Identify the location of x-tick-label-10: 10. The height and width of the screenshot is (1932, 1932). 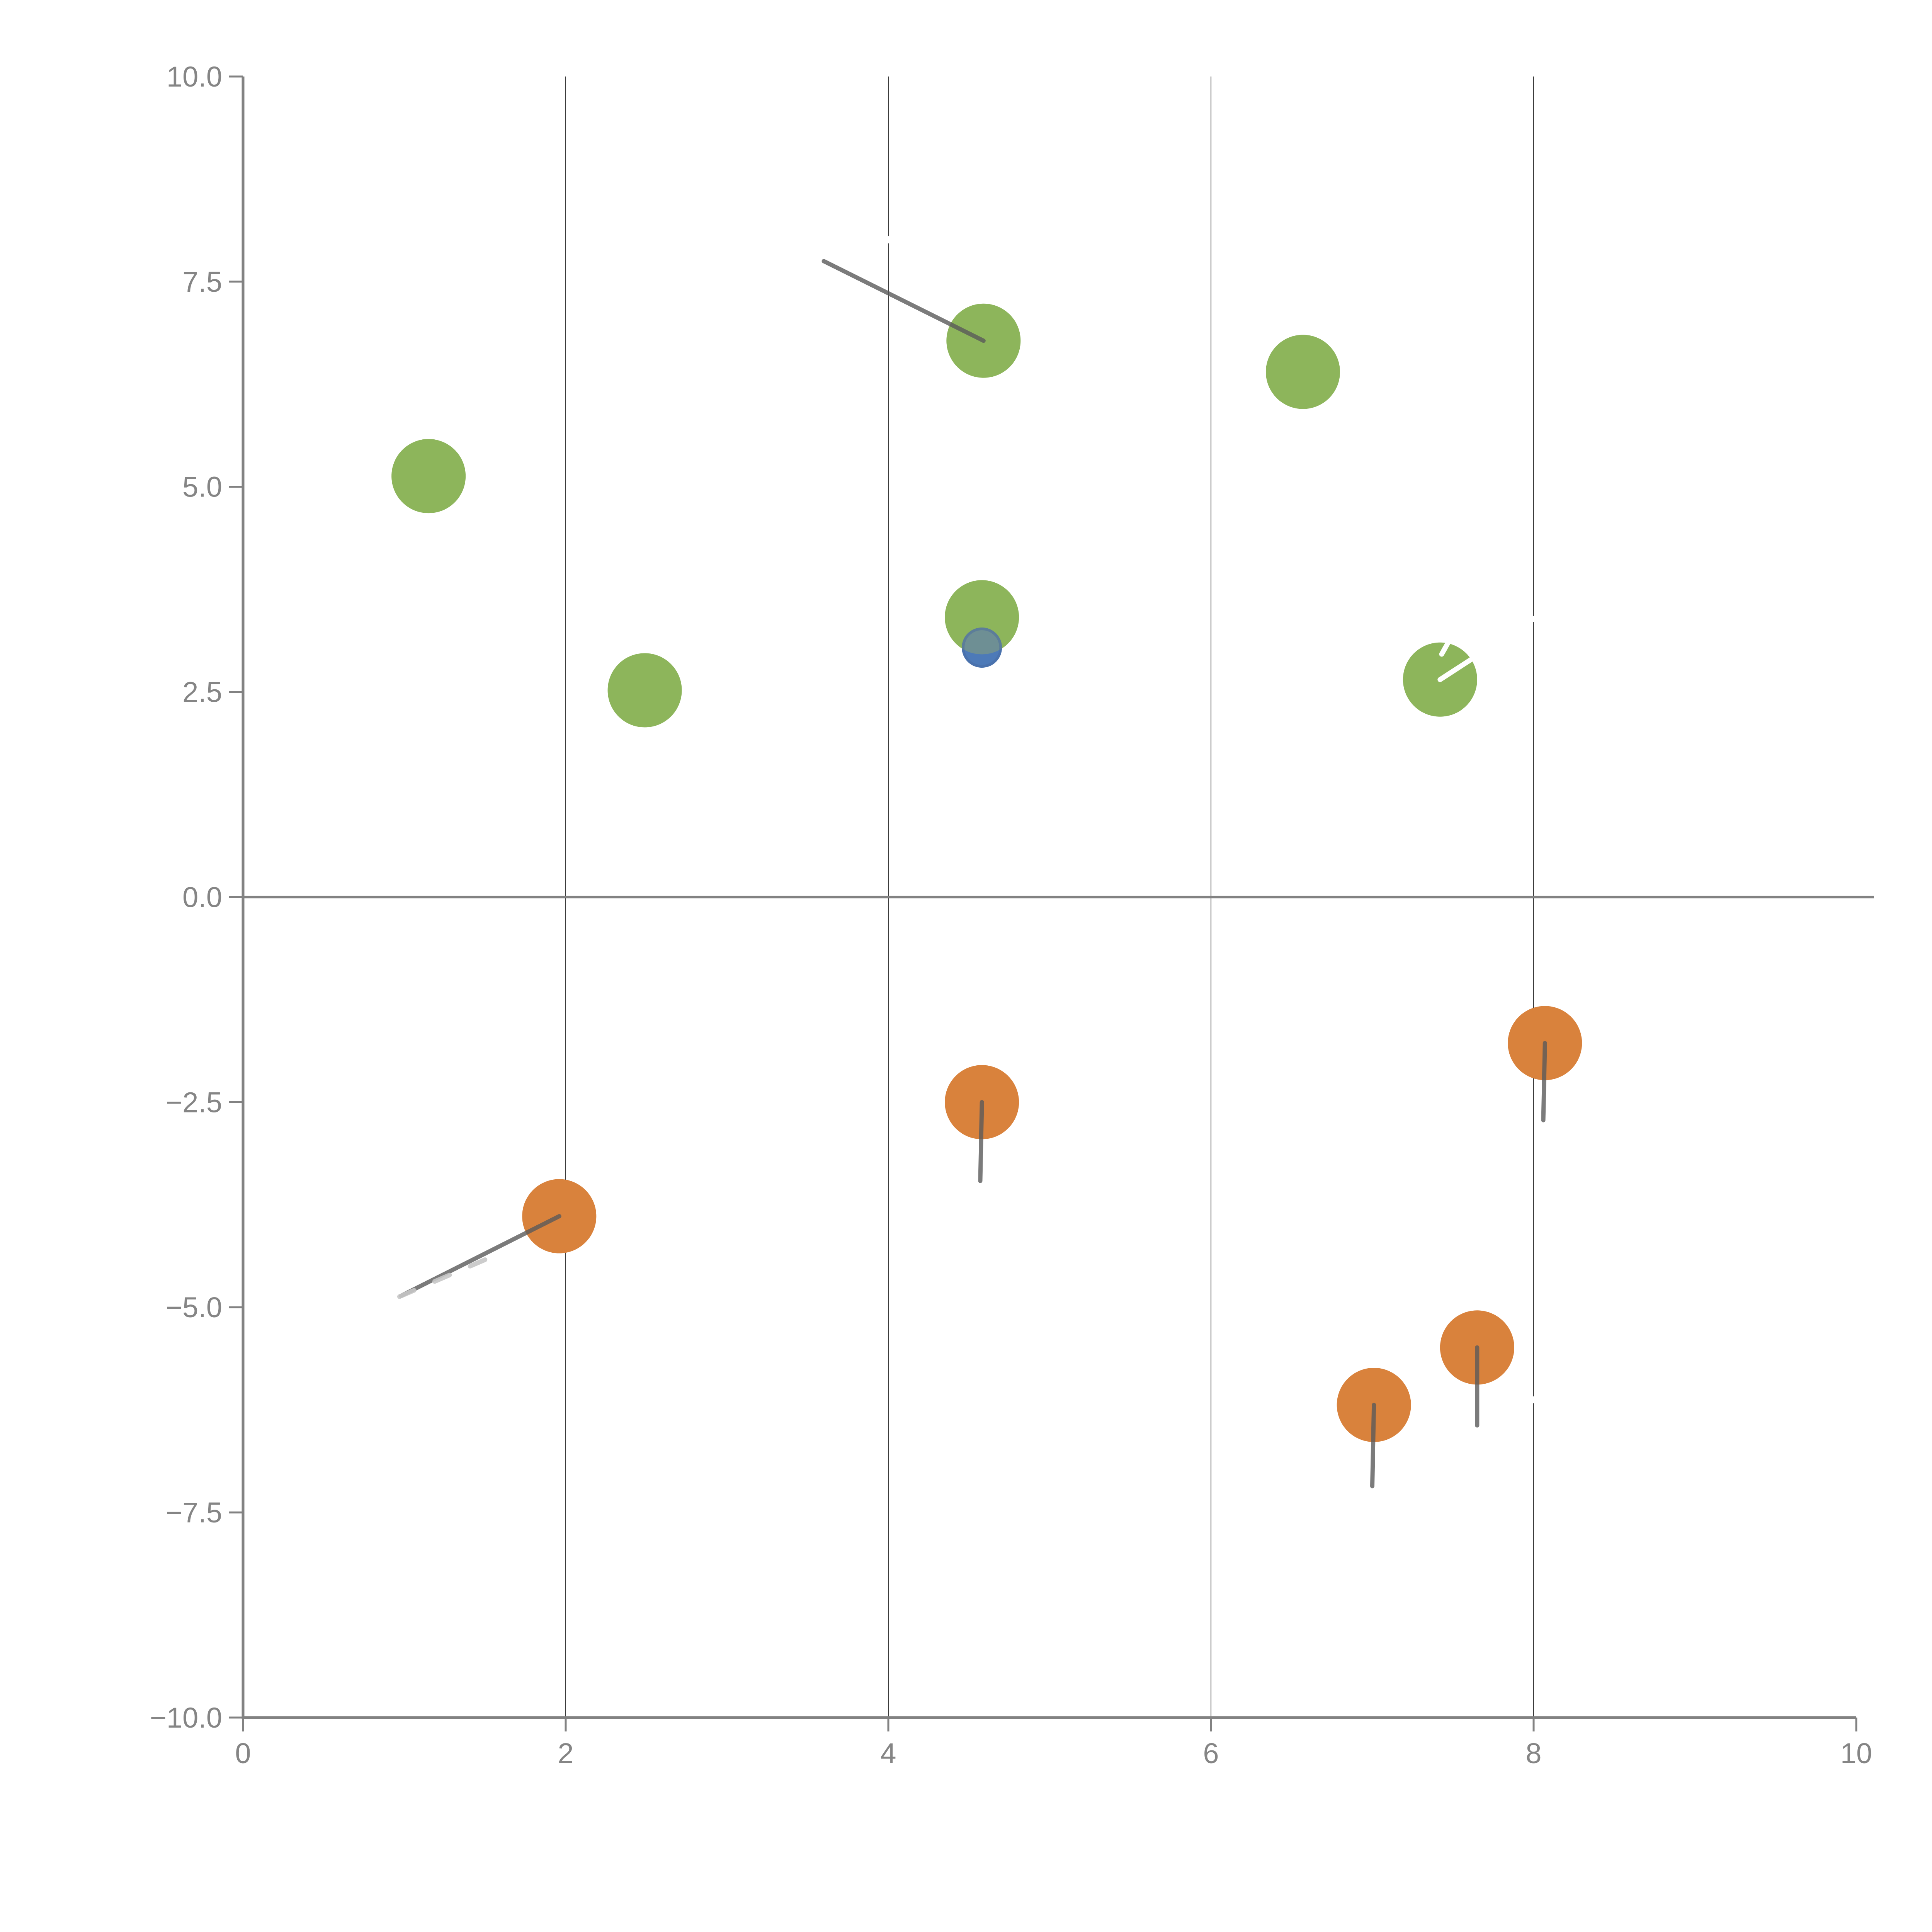
(1856, 1753).